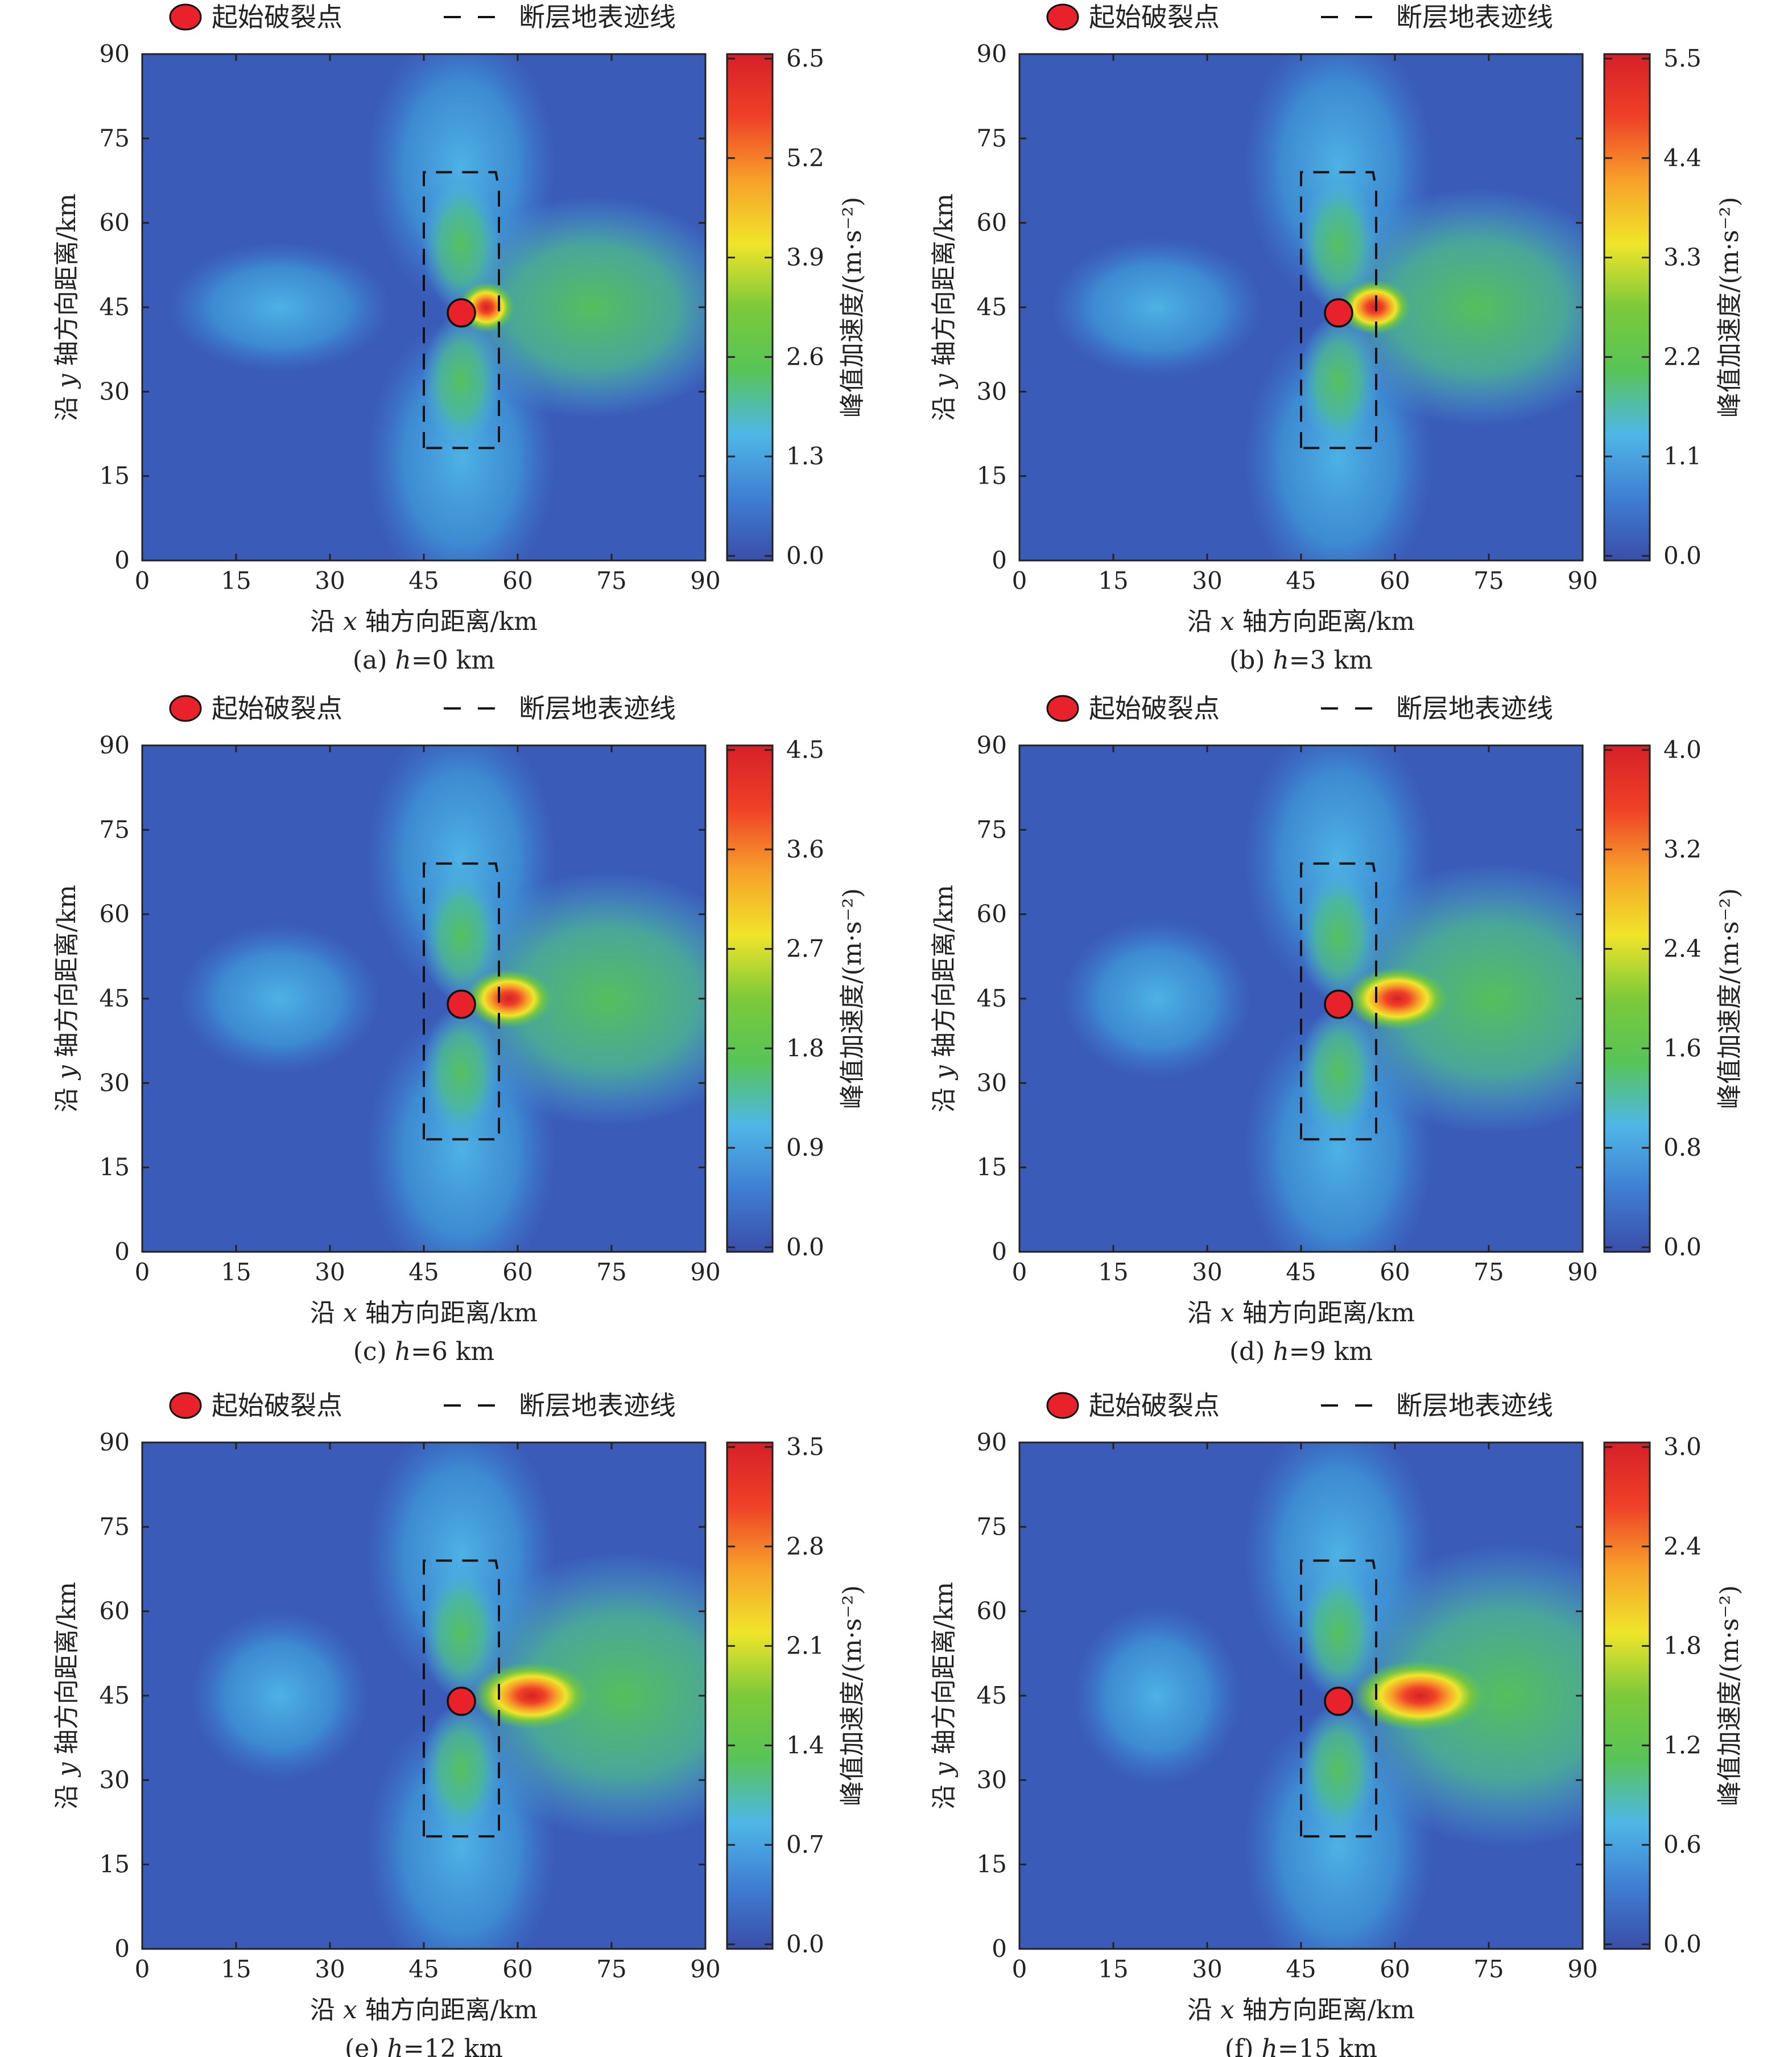 Image resolution: width=1792 pixels, height=2057 pixels. I want to click on caption-label: (e), so click(366, 2045).